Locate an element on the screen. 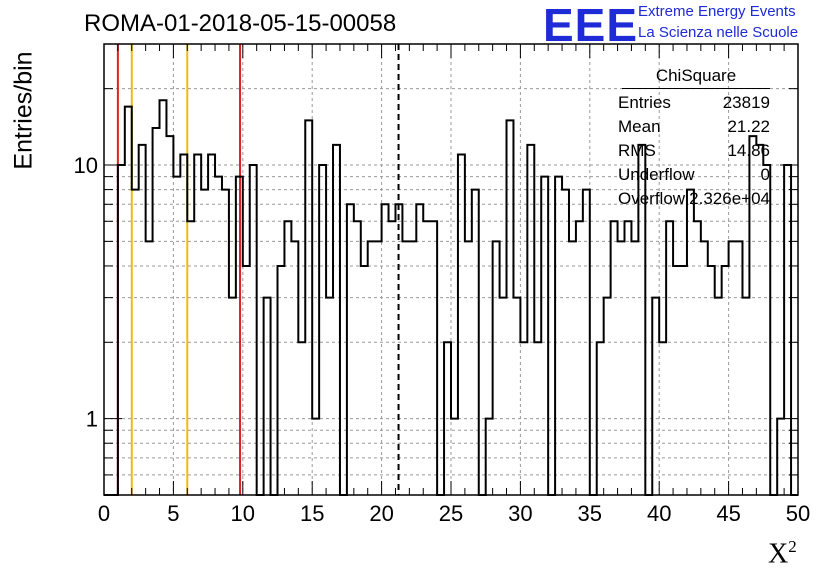 This screenshot has width=836, height=572. y-axis-label: Entries/bin is located at coordinates (23, 110).